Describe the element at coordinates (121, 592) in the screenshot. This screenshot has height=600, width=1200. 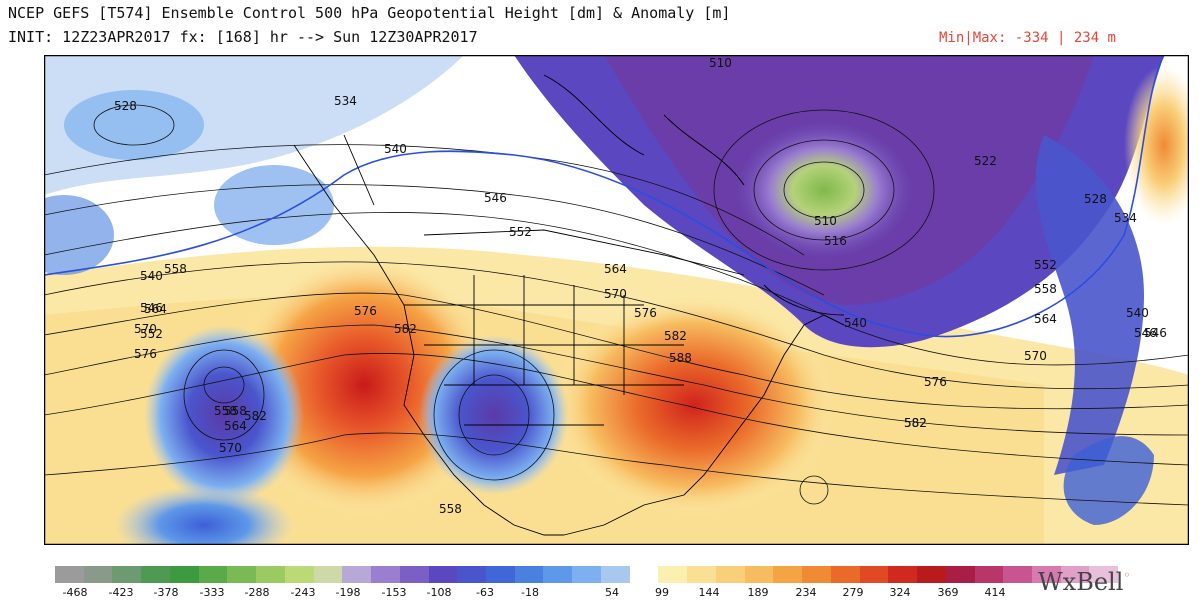
I see `colorbar-tick-label: -423` at that location.